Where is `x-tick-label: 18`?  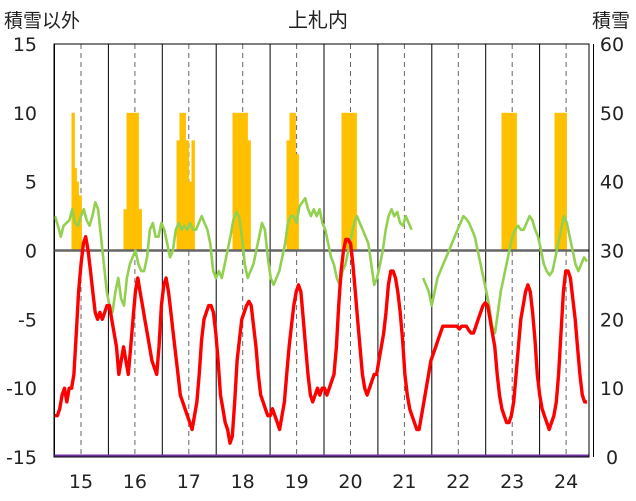
x-tick-label: 18 is located at coordinates (243, 482).